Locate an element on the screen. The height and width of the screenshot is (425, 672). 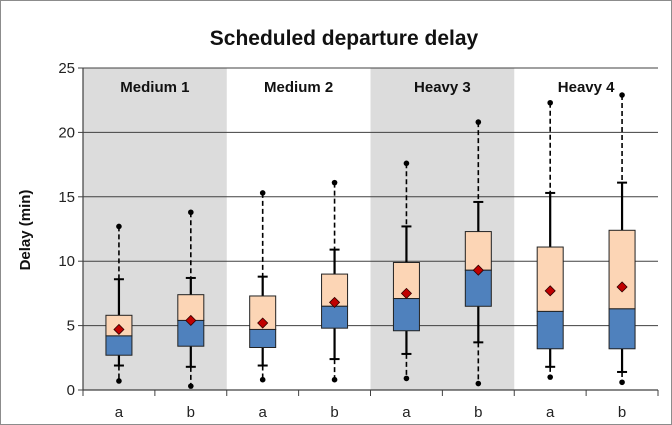
y-tick-label: 10 is located at coordinates (66, 261).